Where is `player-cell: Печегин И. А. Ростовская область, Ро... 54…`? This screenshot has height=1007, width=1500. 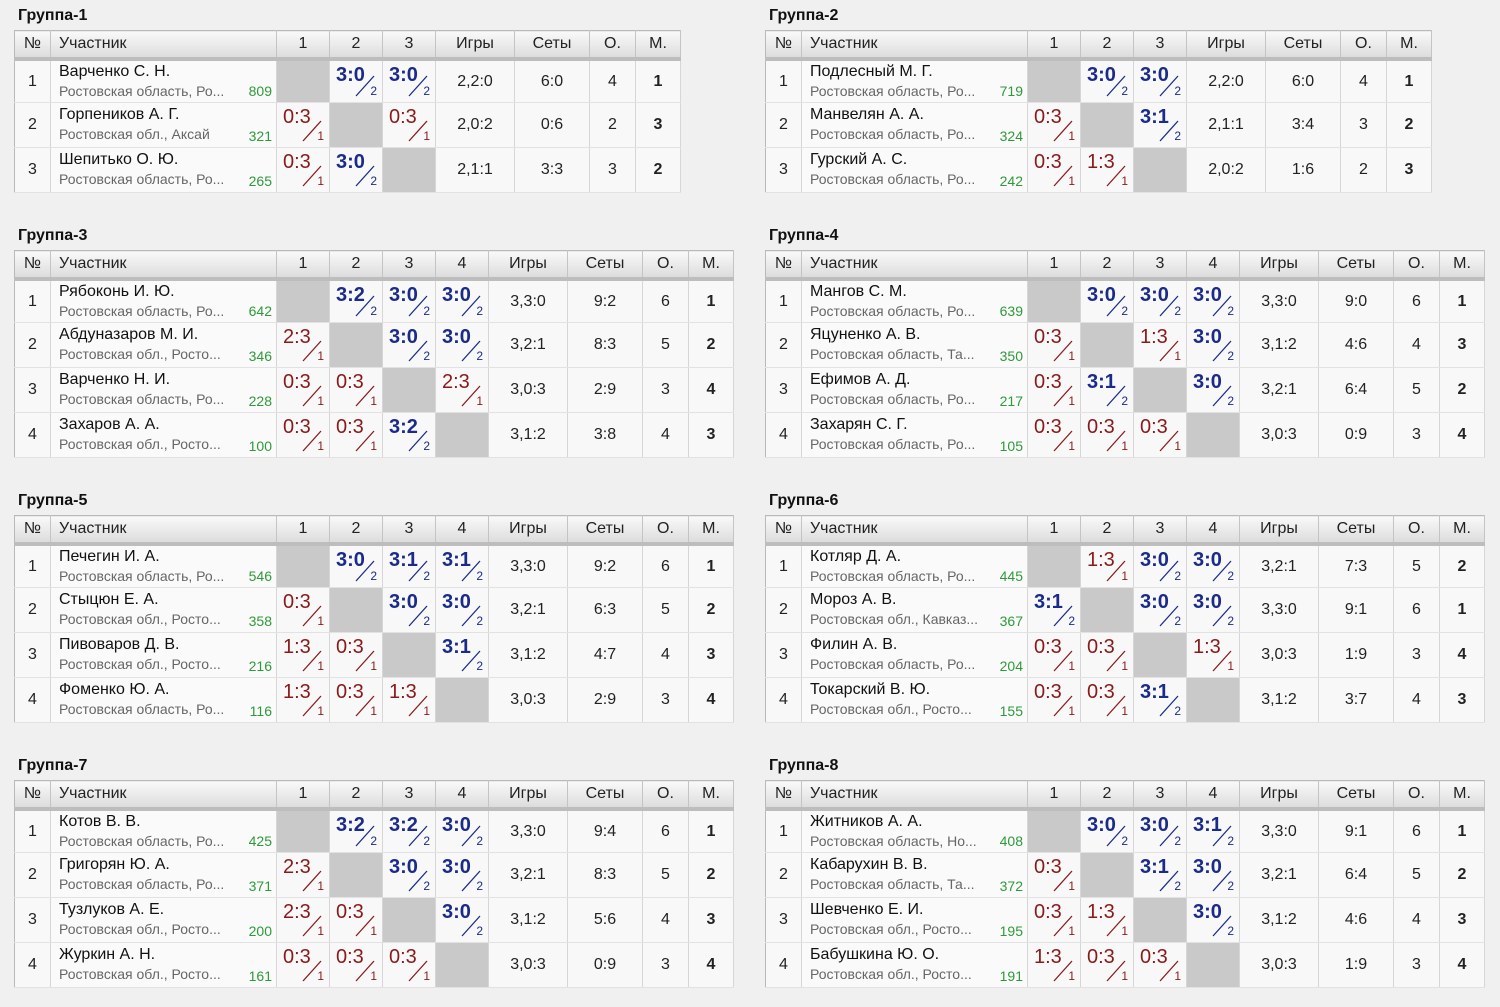
player-cell: Печегин И. А. Ростовская область, Ро... 54… is located at coordinates (163, 565).